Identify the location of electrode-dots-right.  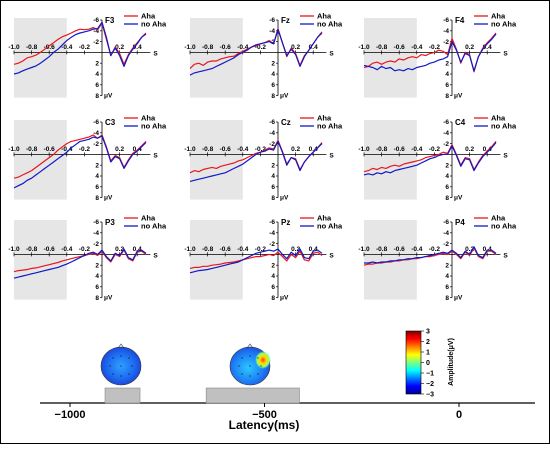
(250, 366).